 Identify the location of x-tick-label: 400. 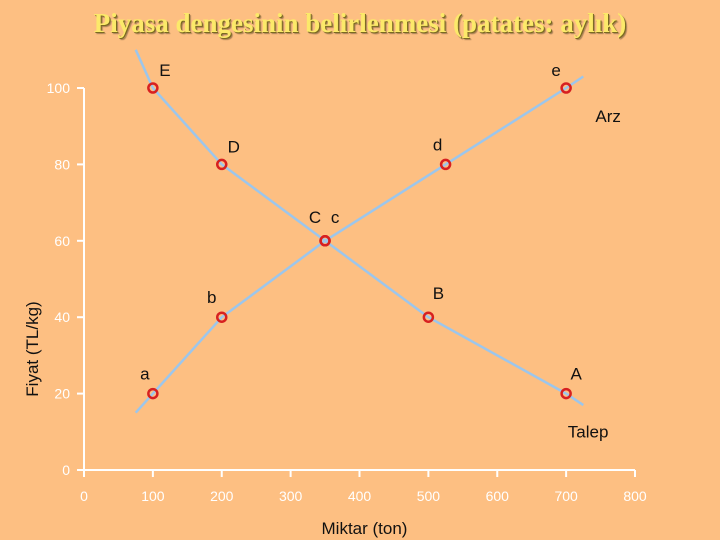
(360, 496).